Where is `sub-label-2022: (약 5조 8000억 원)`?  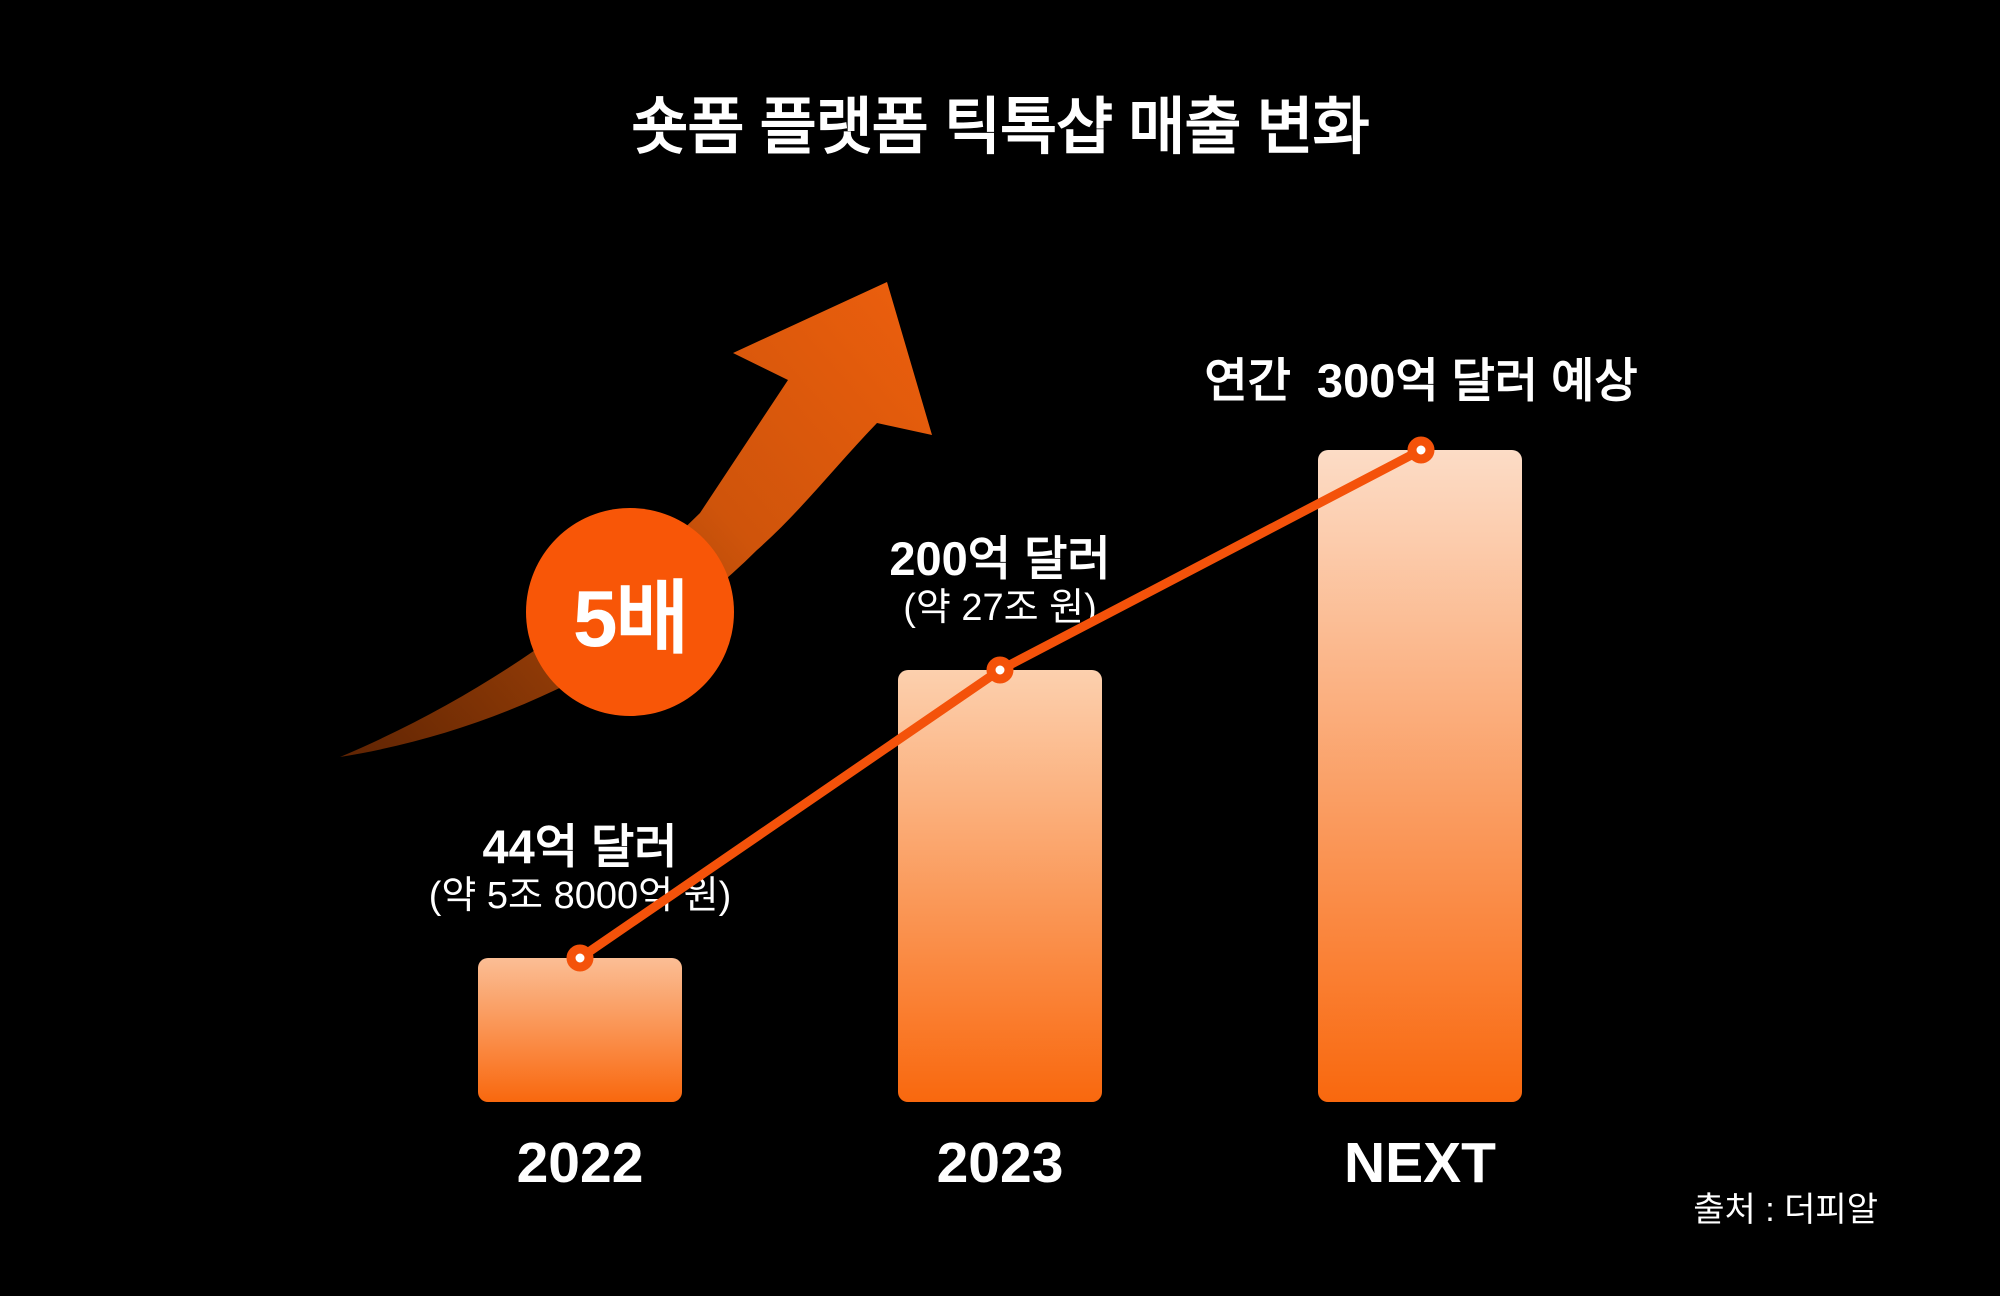 sub-label-2022: (약 5조 8000억 원) is located at coordinates (580, 896).